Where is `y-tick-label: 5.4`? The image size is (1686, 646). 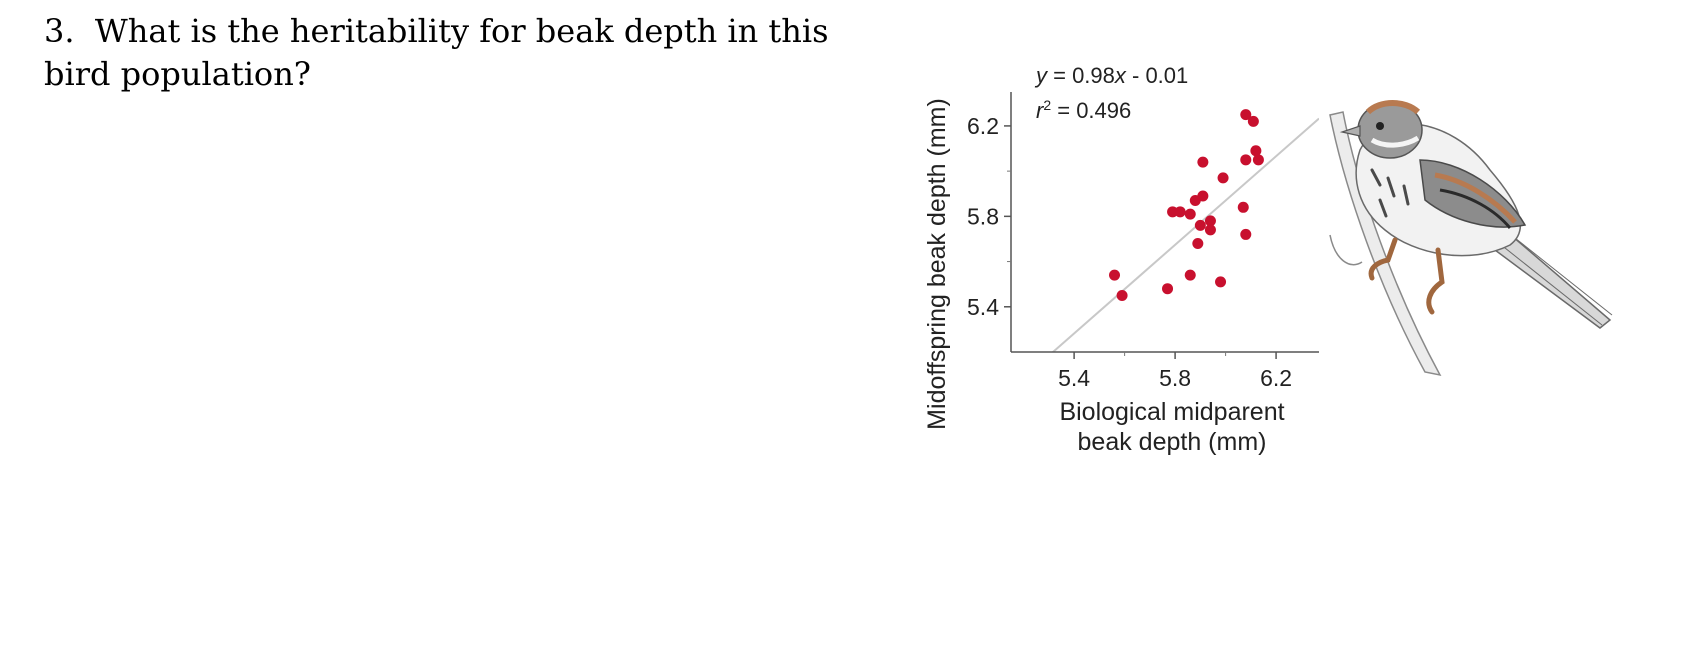 y-tick-label: 5.4 is located at coordinates (983, 307).